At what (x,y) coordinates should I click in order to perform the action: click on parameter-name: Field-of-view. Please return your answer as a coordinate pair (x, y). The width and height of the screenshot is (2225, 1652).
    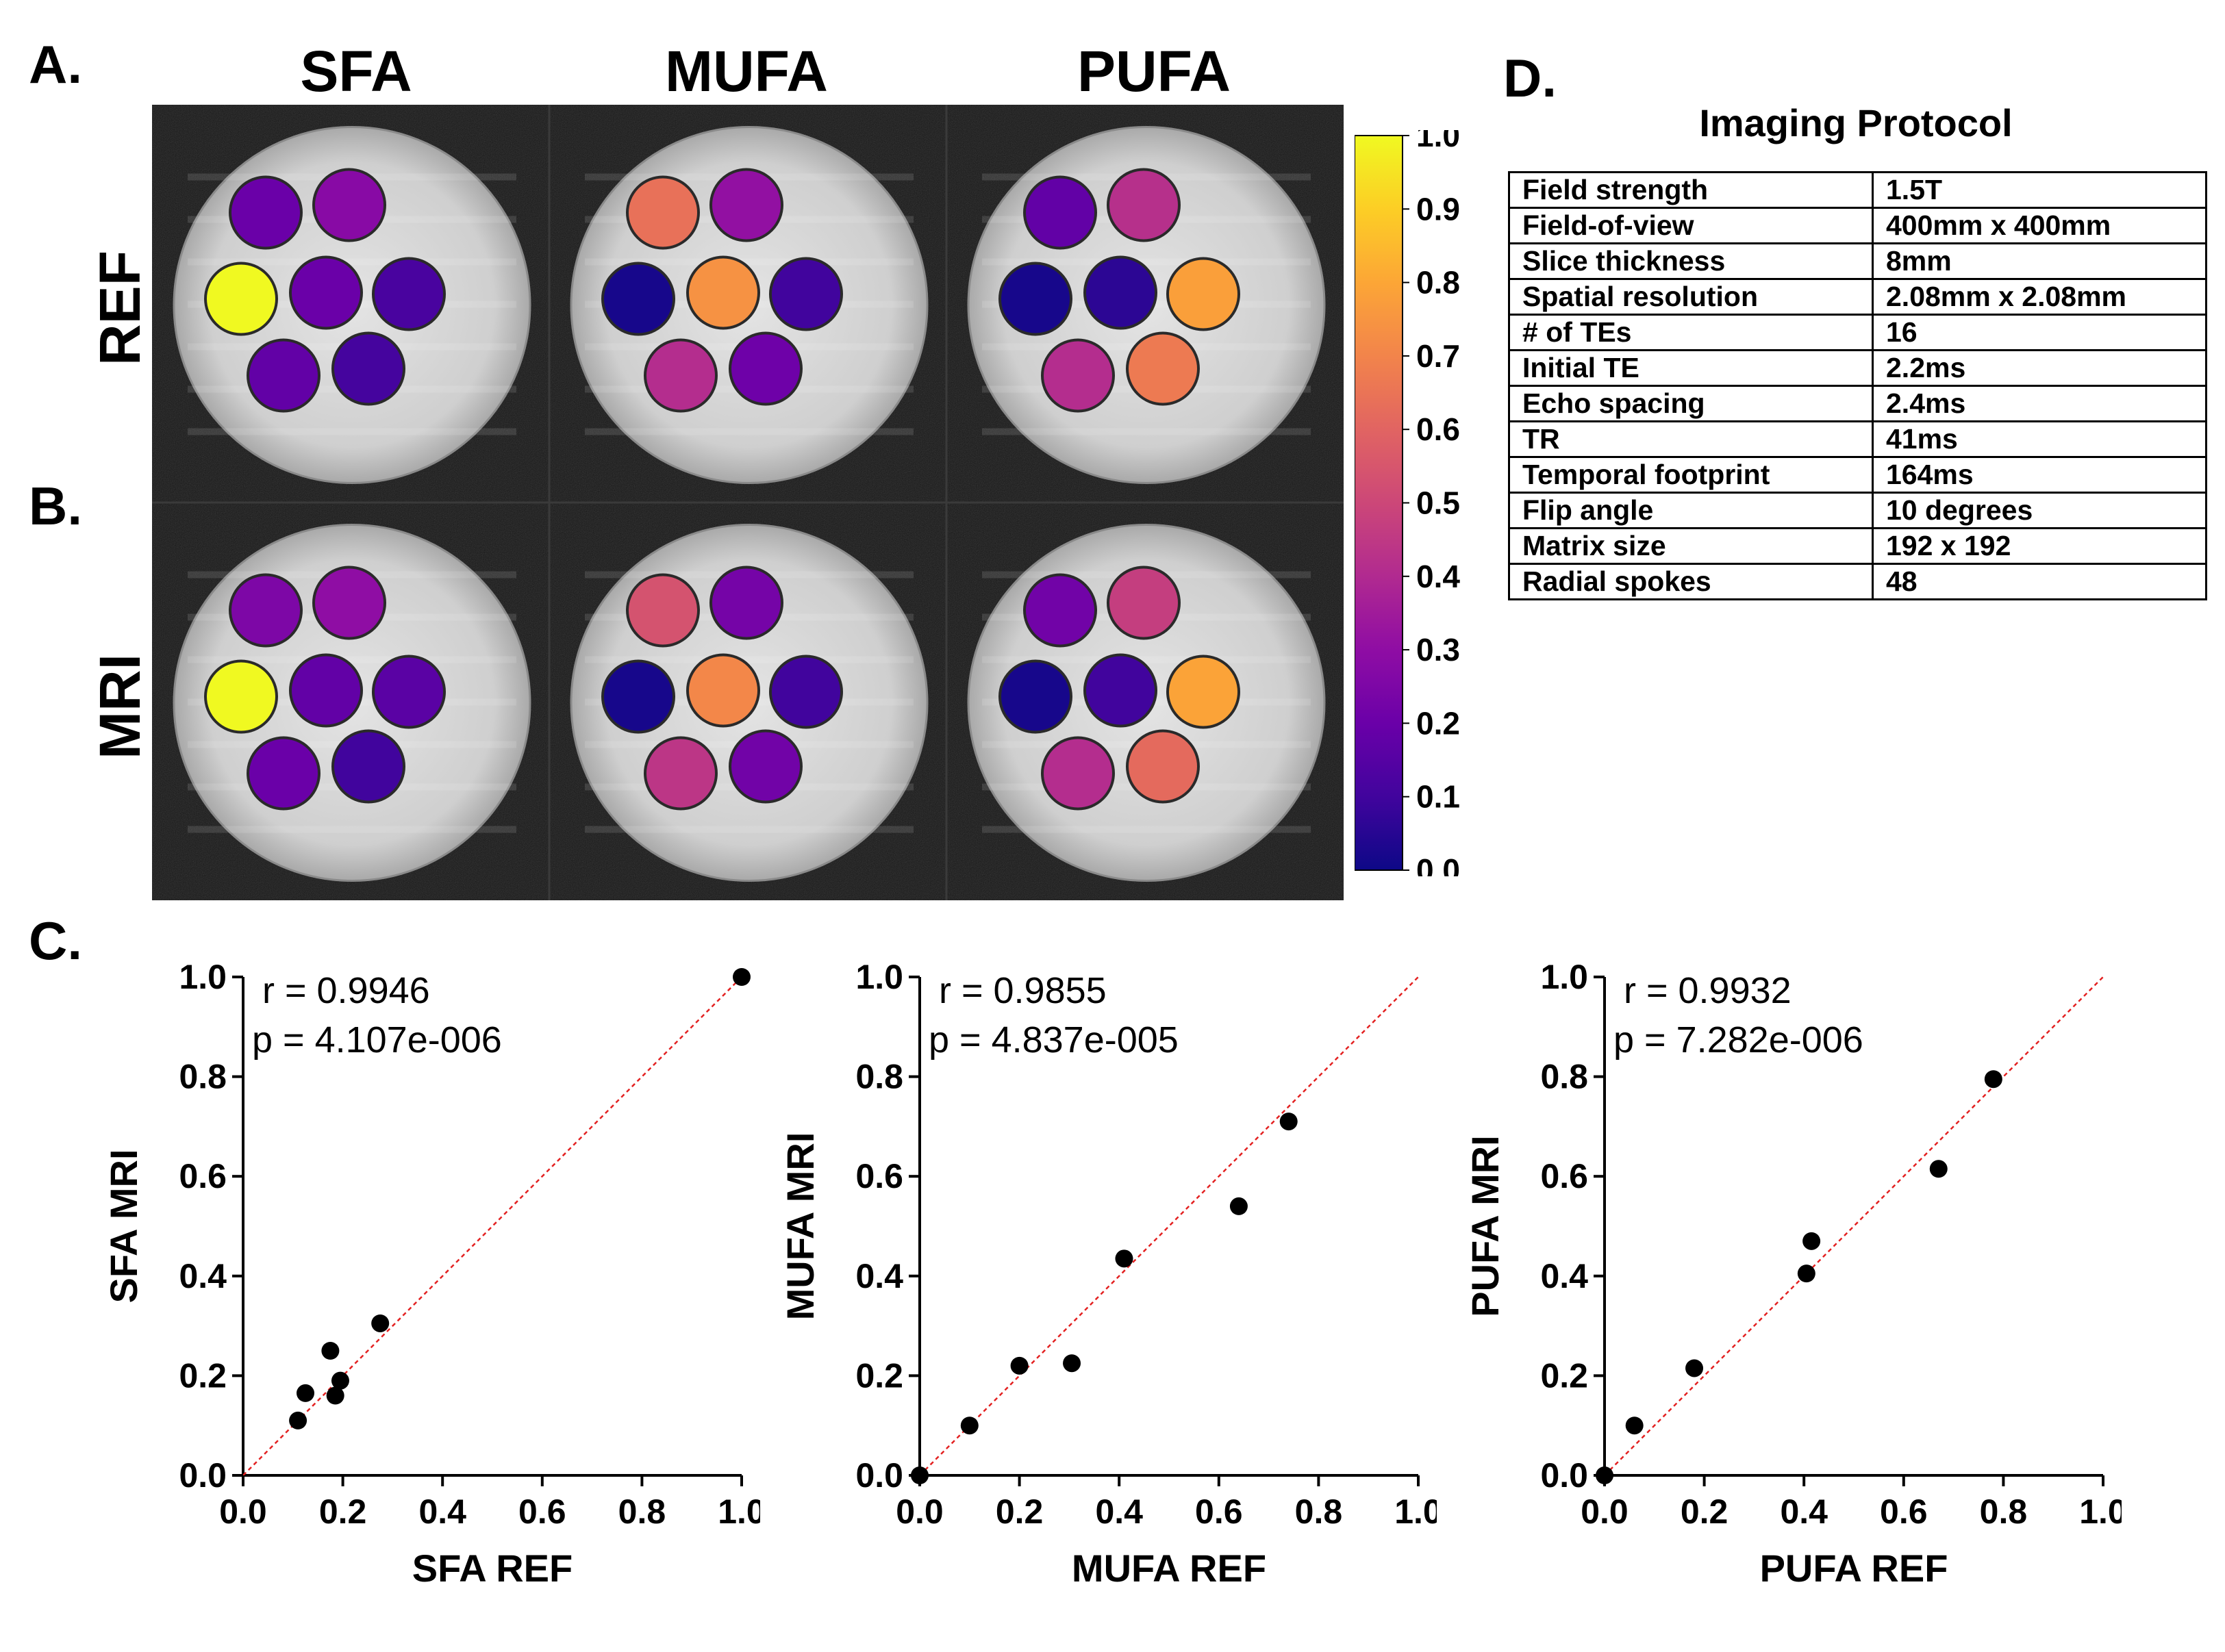
    Looking at the image, I should click on (1691, 225).